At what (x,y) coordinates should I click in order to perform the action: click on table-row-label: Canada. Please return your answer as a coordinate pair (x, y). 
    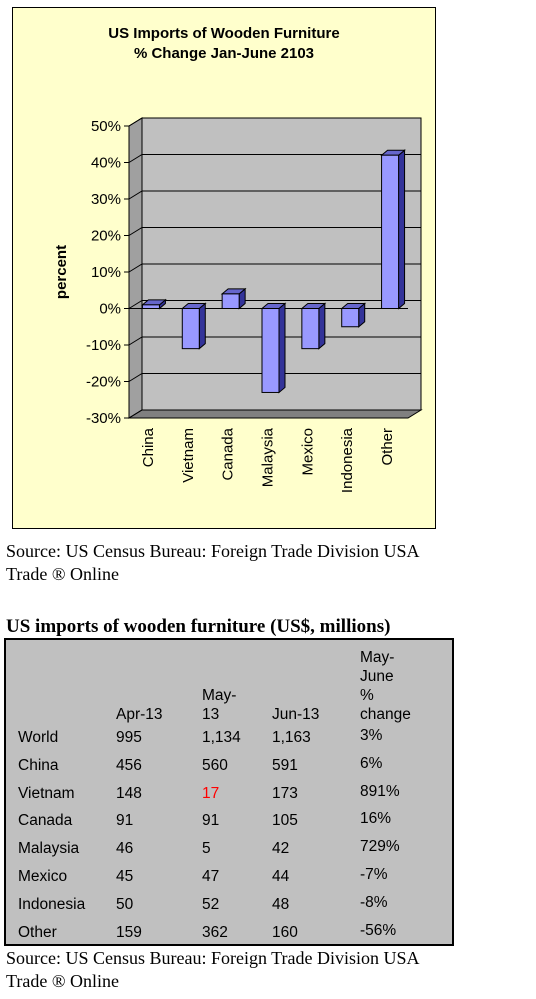
    Looking at the image, I should click on (45, 821).